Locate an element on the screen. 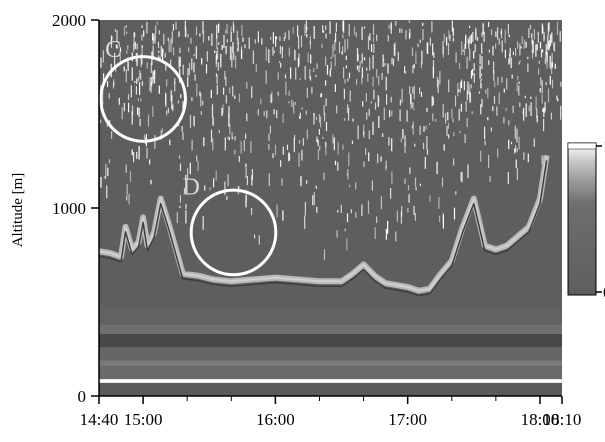 The height and width of the screenshot is (442, 605). x-tick-label: 14:40 is located at coordinates (99, 419).